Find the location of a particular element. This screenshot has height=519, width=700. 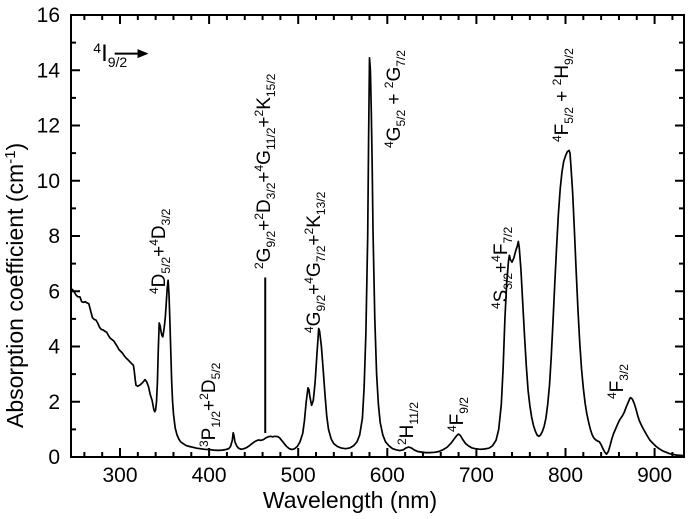

y-tick-label: 4 is located at coordinates (54, 347).